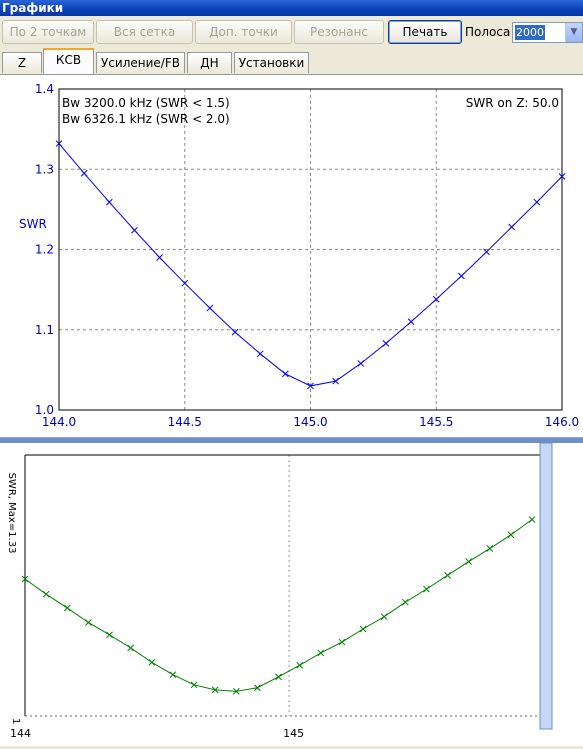 The image size is (583, 749). I want to click on band-value: 2000, so click(530, 32).